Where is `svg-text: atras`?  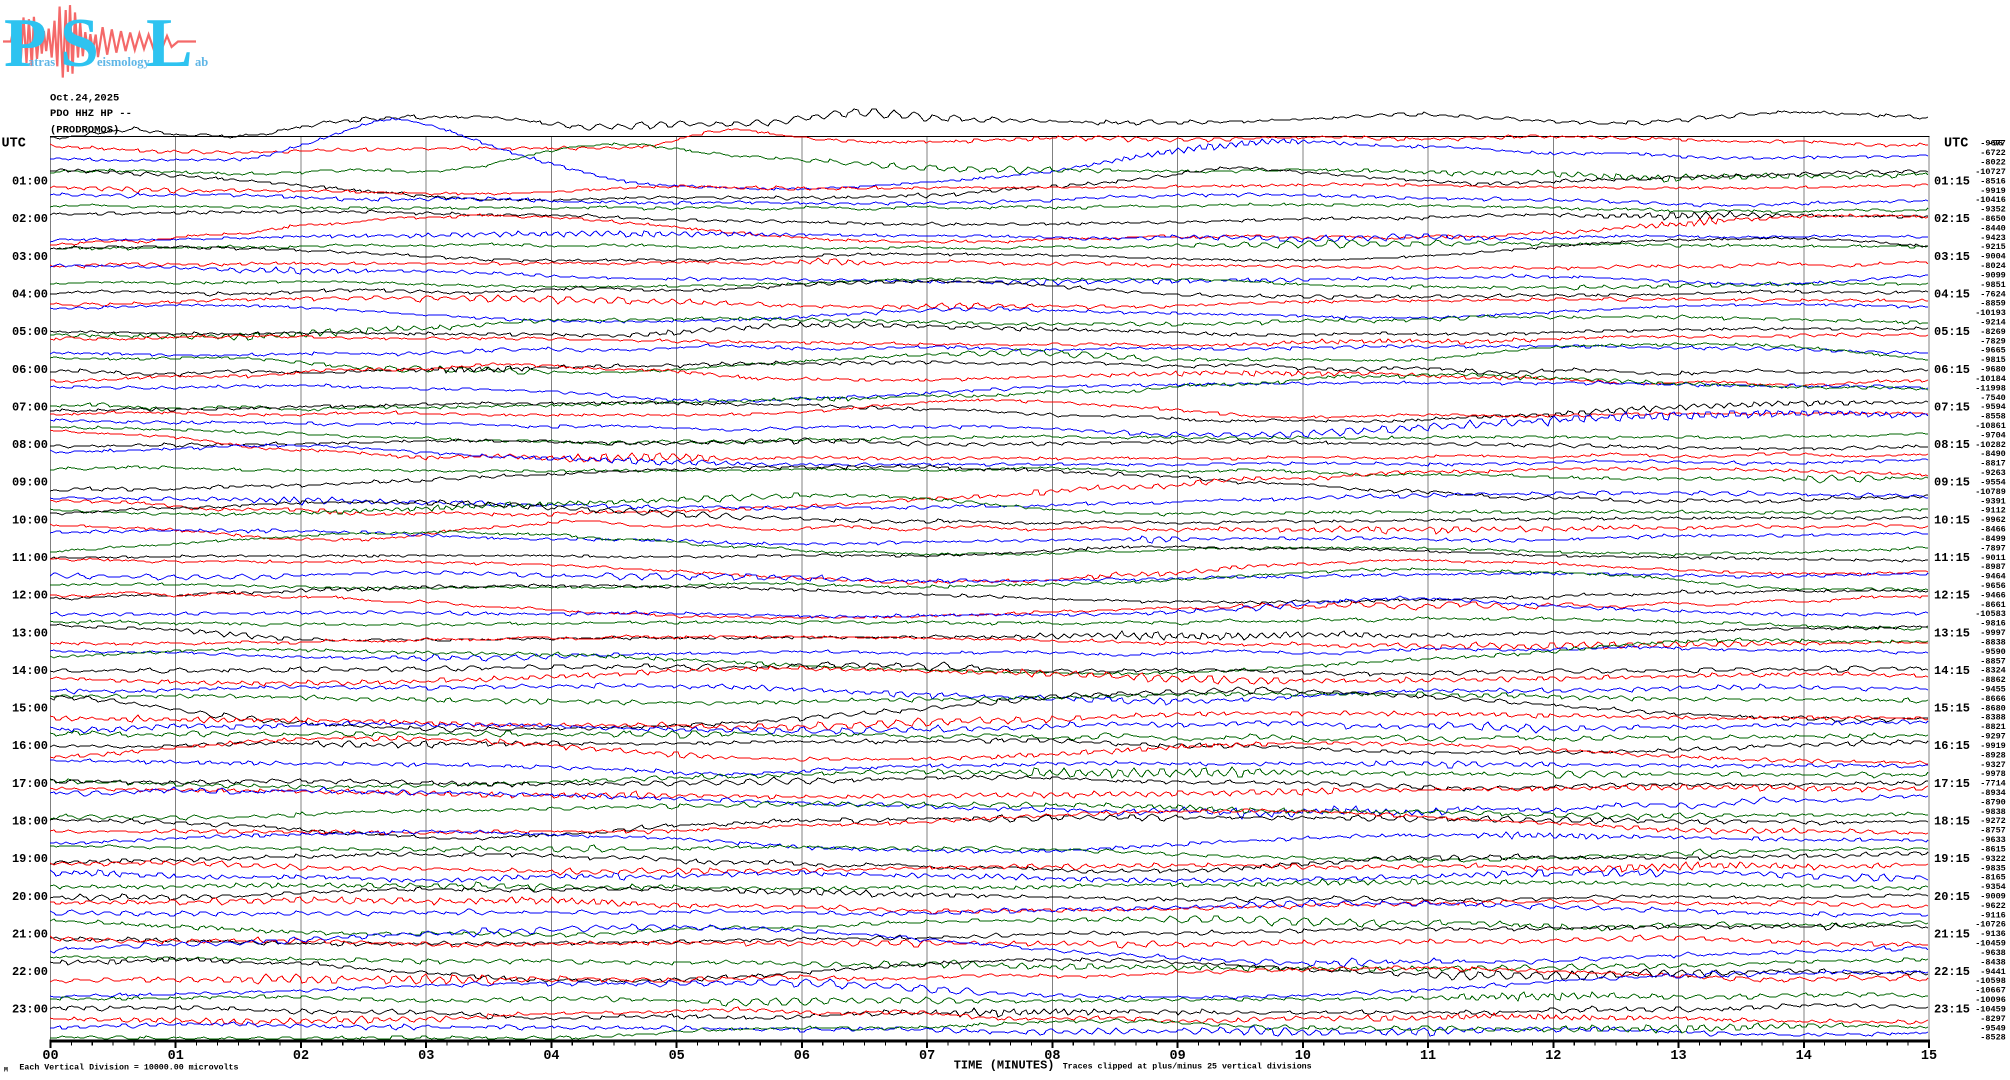 svg-text: atras is located at coordinates (41, 62).